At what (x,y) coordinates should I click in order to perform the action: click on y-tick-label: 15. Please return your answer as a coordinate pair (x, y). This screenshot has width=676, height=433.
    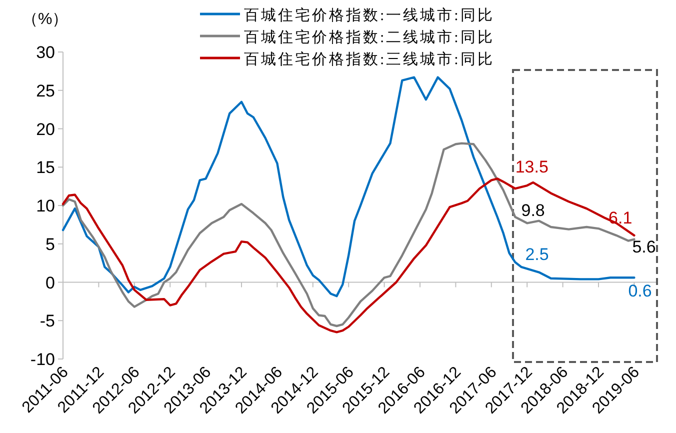
    Looking at the image, I should click on (45, 168).